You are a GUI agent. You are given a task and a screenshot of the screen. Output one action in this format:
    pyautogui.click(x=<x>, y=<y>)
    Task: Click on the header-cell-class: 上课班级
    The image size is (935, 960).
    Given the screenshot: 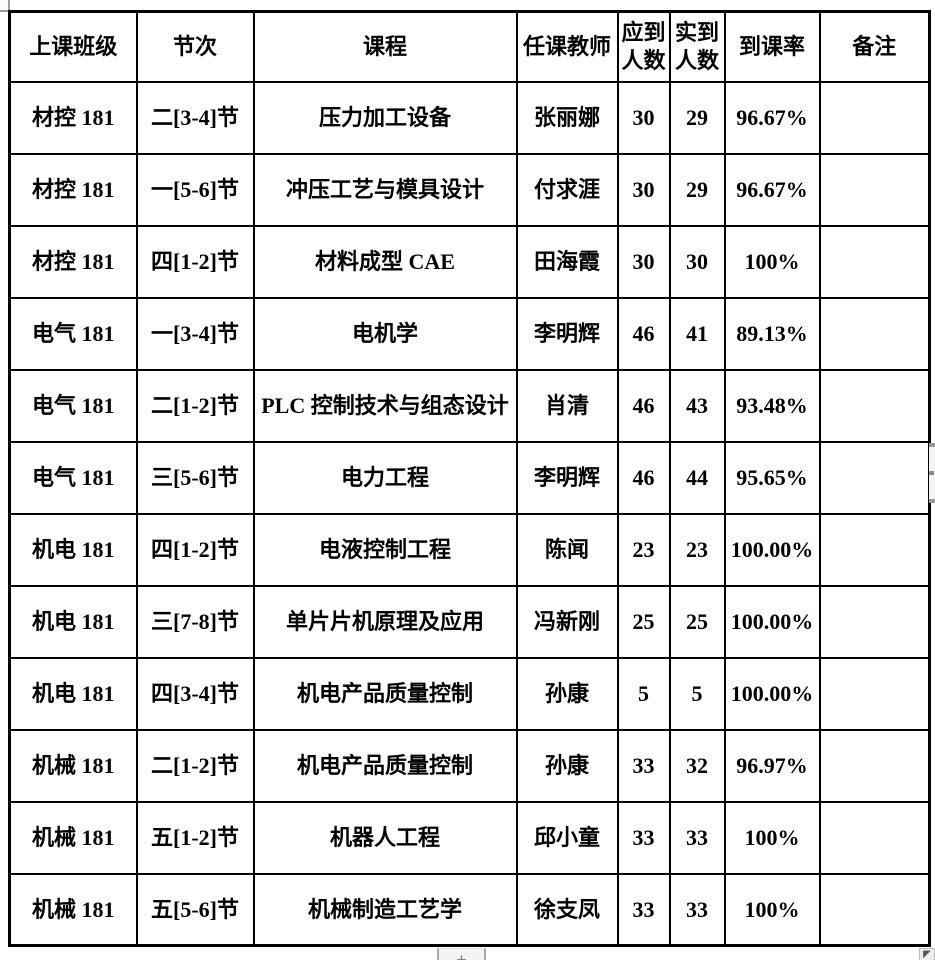 What is the action you would take?
    pyautogui.click(x=73, y=46)
    